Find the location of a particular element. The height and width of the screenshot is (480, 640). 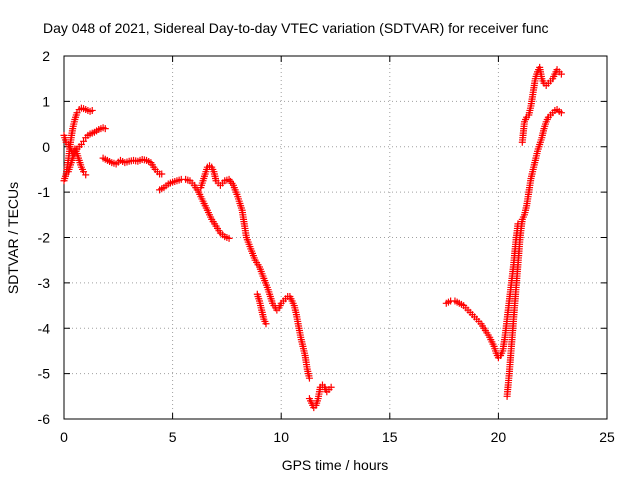

x-tick-label: 5 is located at coordinates (173, 437).